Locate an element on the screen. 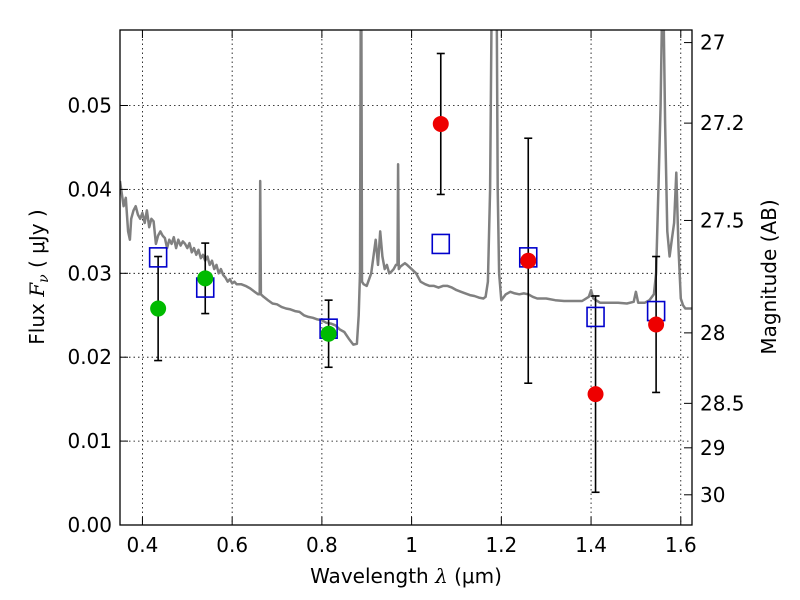 The width and height of the screenshot is (800, 600). x-tick-label: 1.4 is located at coordinates (591, 545).